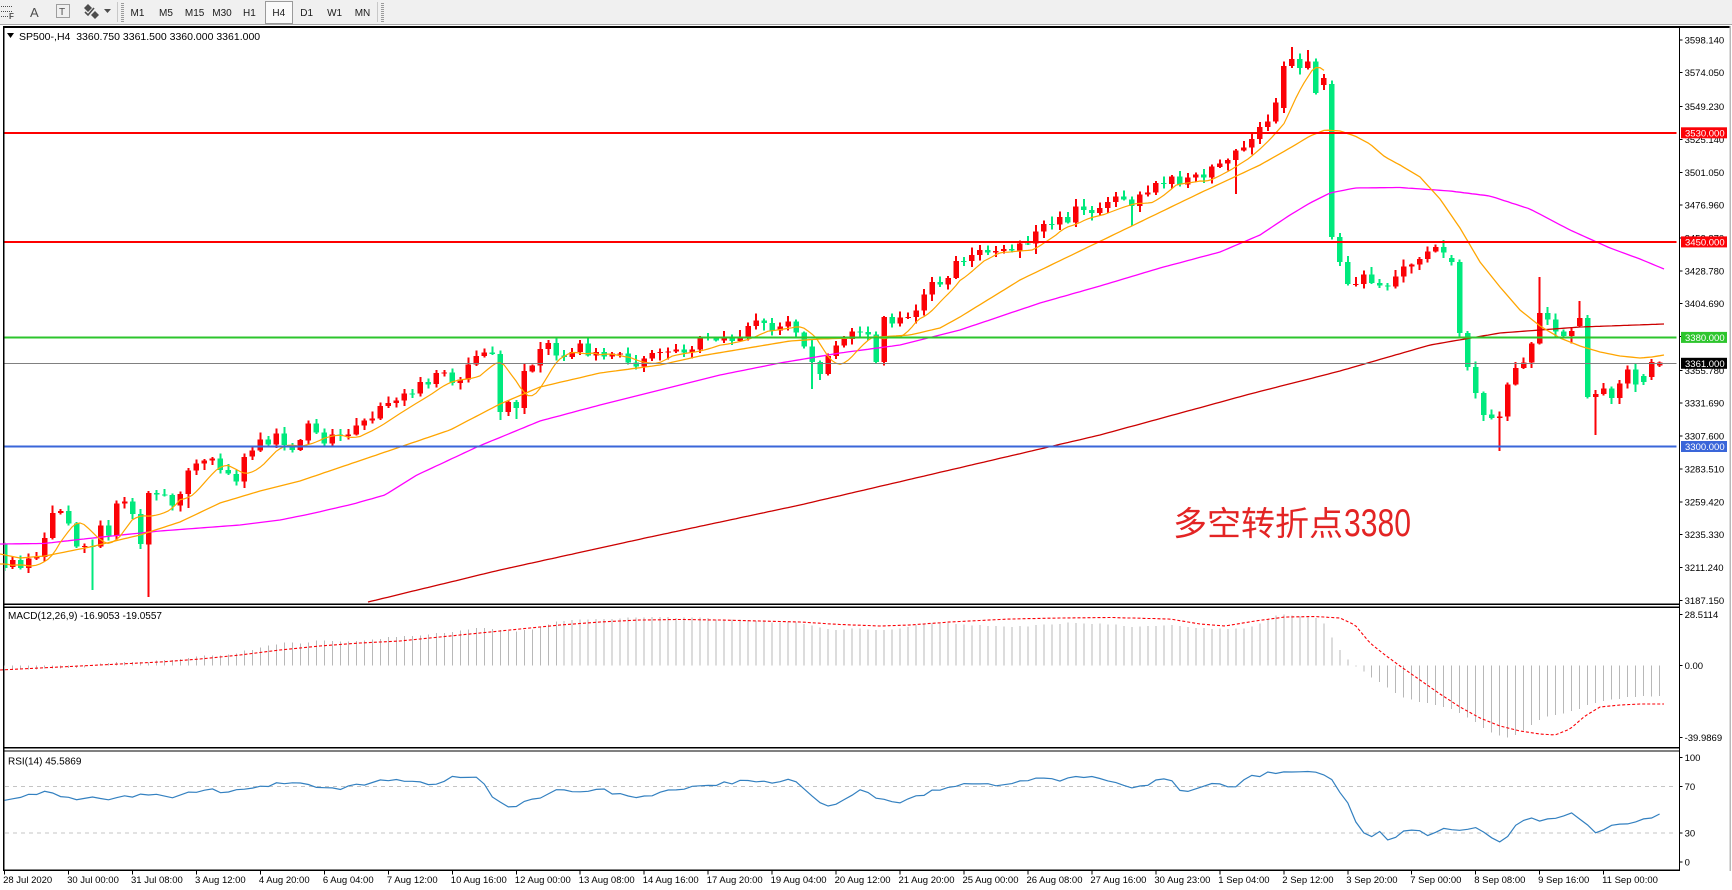  I want to click on svg-text: 70, so click(1690, 787).